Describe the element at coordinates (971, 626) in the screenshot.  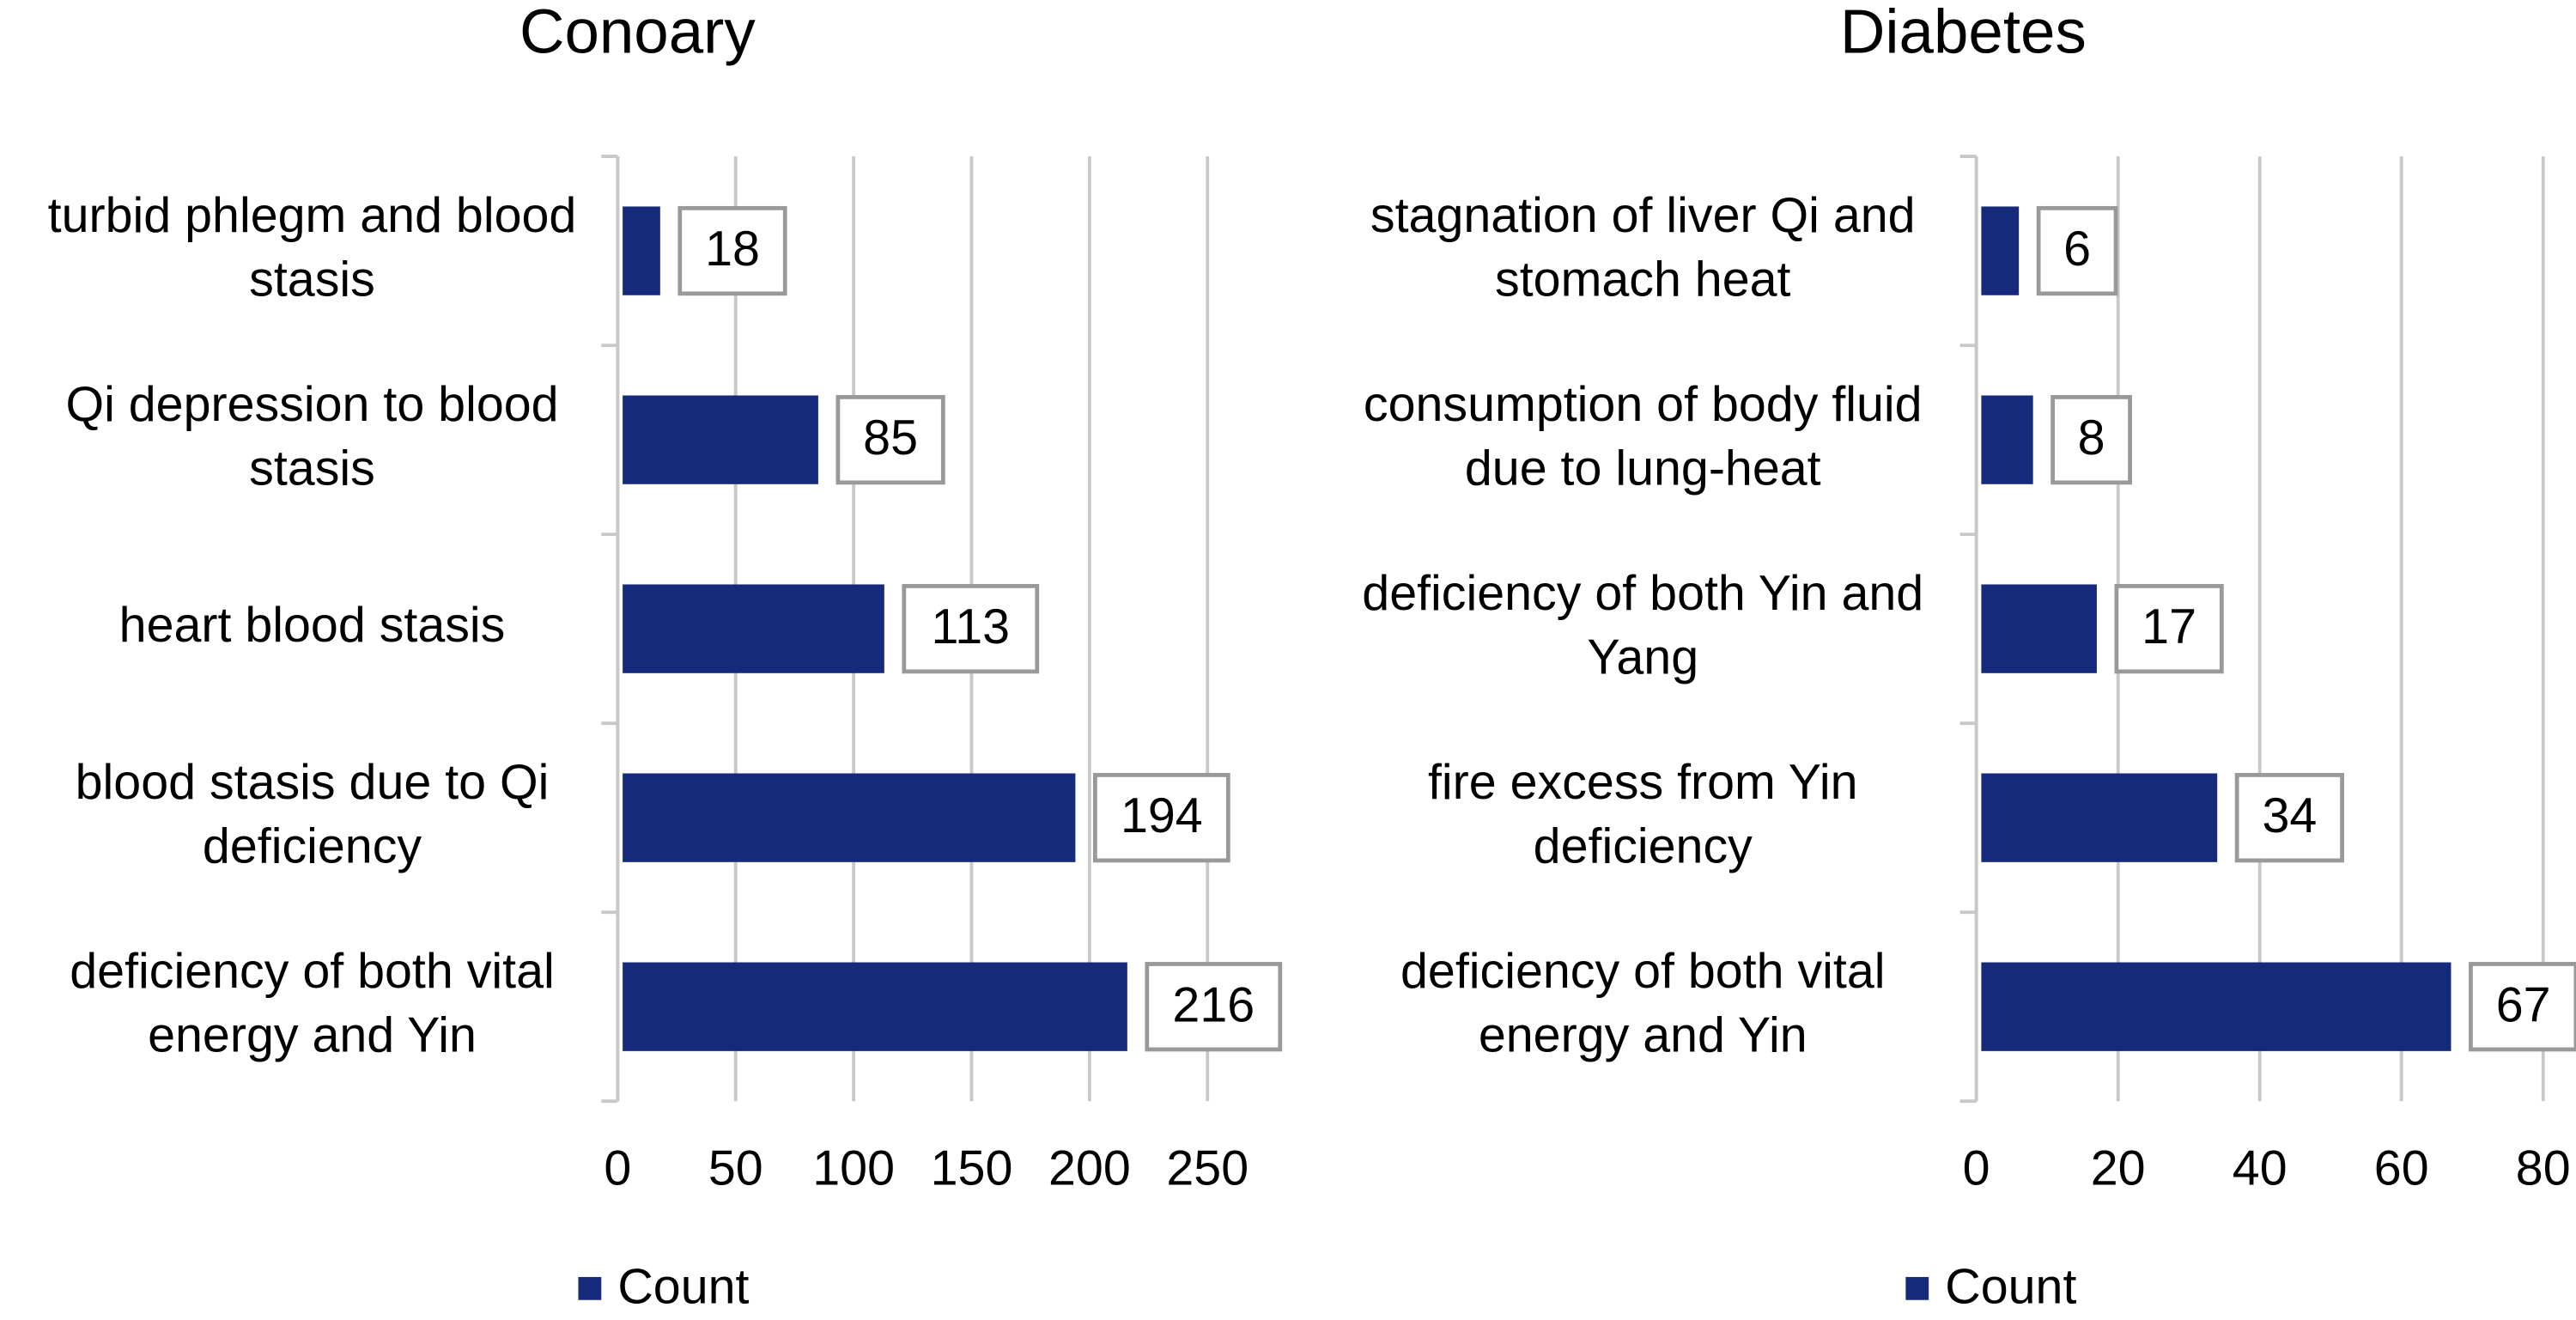
I see `data-label-text: 113` at that location.